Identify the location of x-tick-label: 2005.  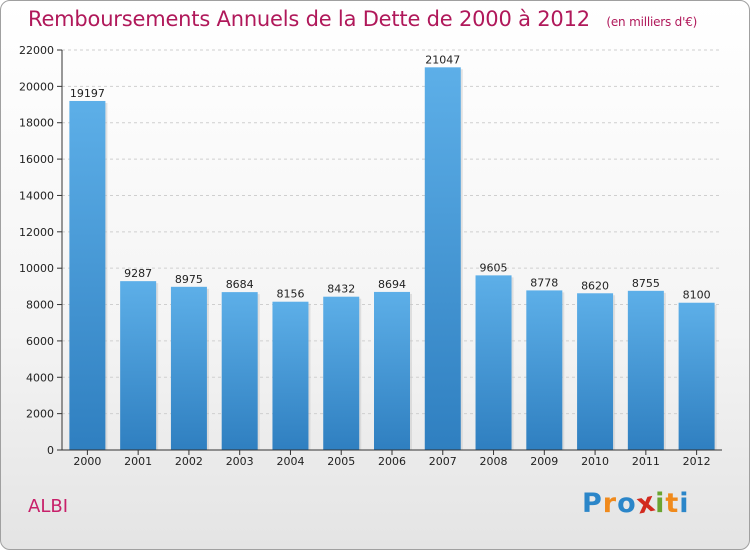
(341, 461).